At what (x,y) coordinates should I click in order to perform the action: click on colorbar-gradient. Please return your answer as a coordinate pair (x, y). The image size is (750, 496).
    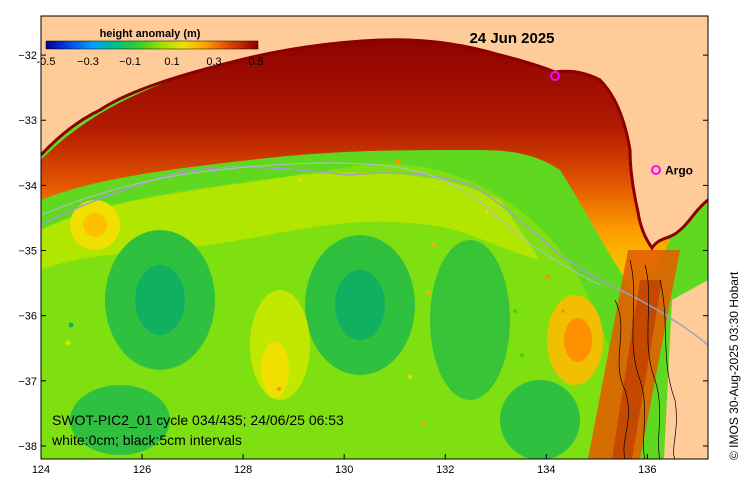
    Looking at the image, I should click on (152, 45).